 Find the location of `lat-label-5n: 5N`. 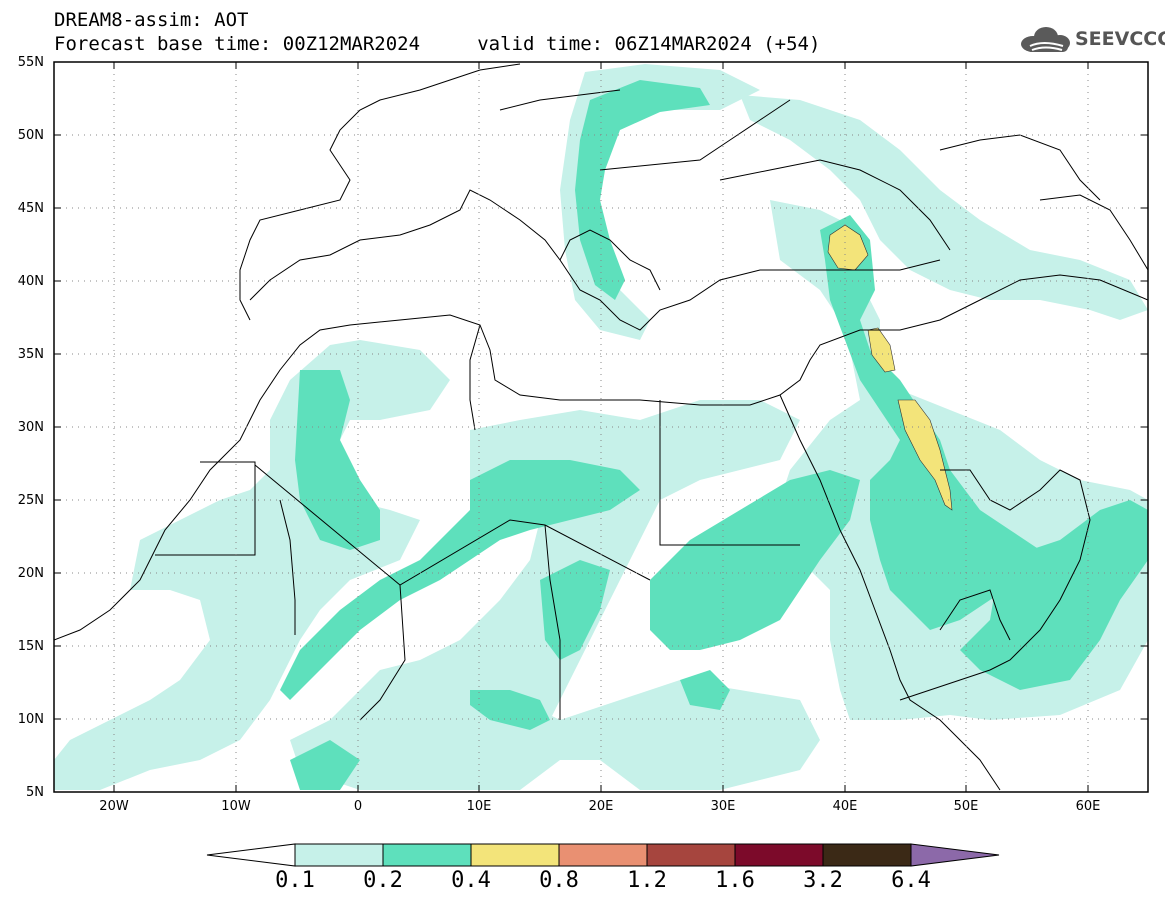

lat-label-5n: 5N is located at coordinates (35, 792).